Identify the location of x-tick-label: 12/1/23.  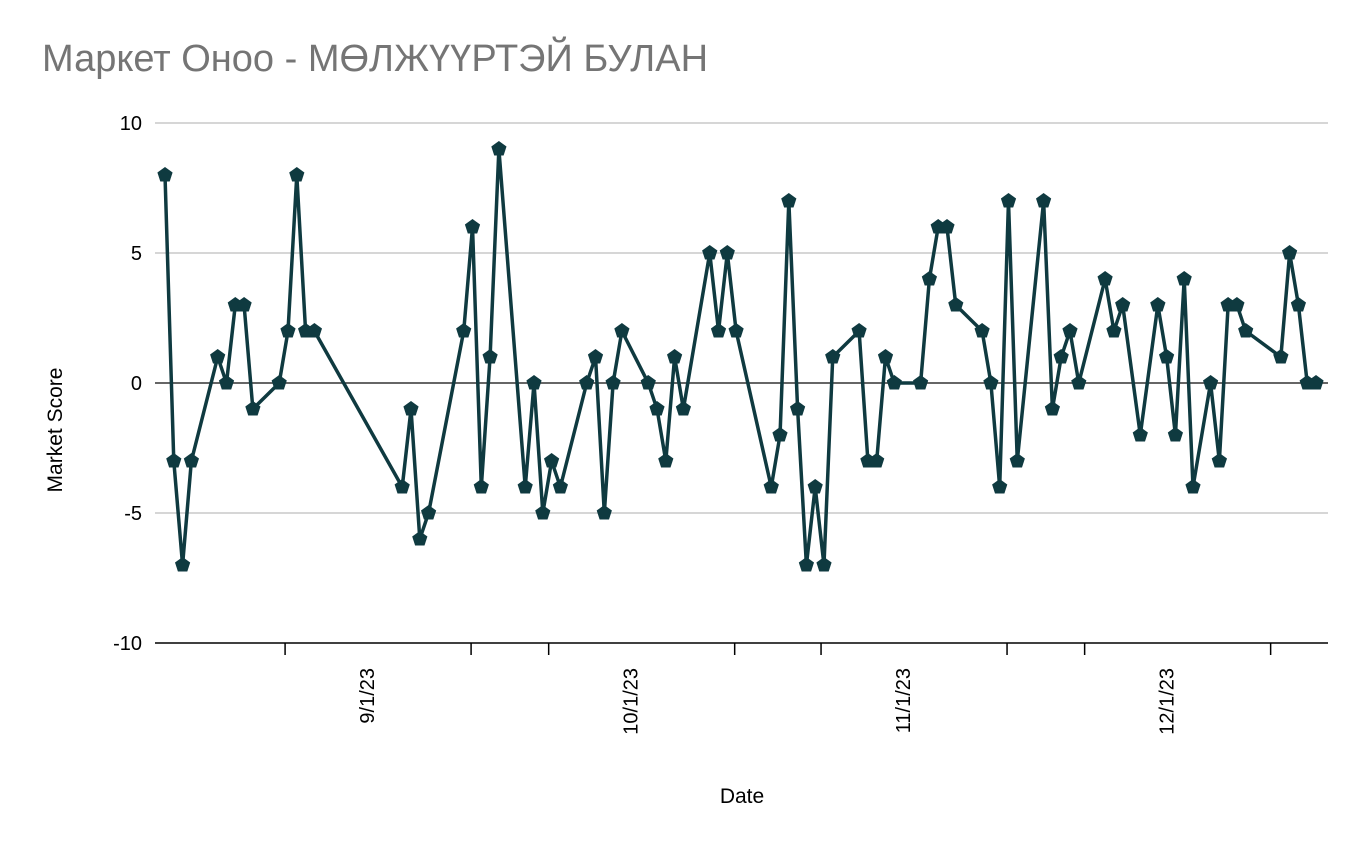
(1168, 701).